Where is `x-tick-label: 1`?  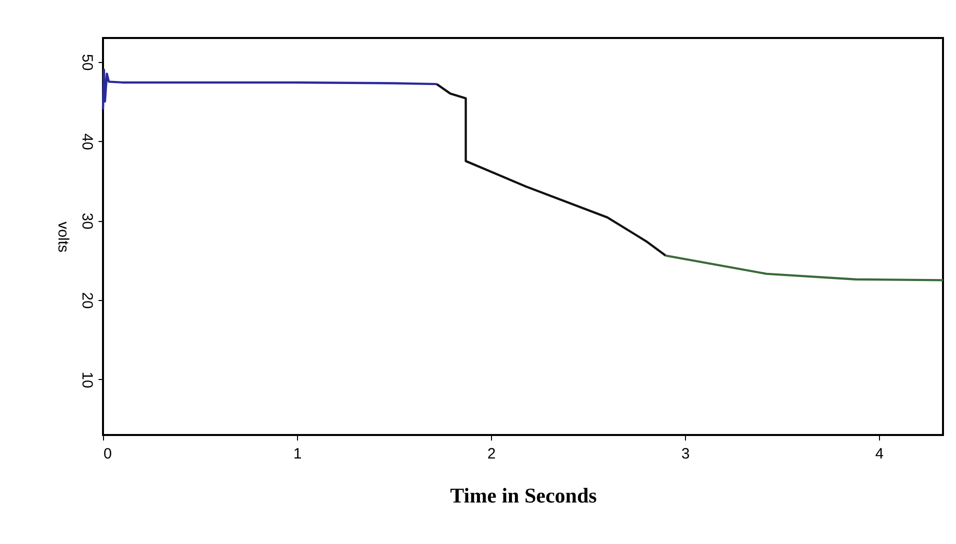
x-tick-label: 1 is located at coordinates (297, 454).